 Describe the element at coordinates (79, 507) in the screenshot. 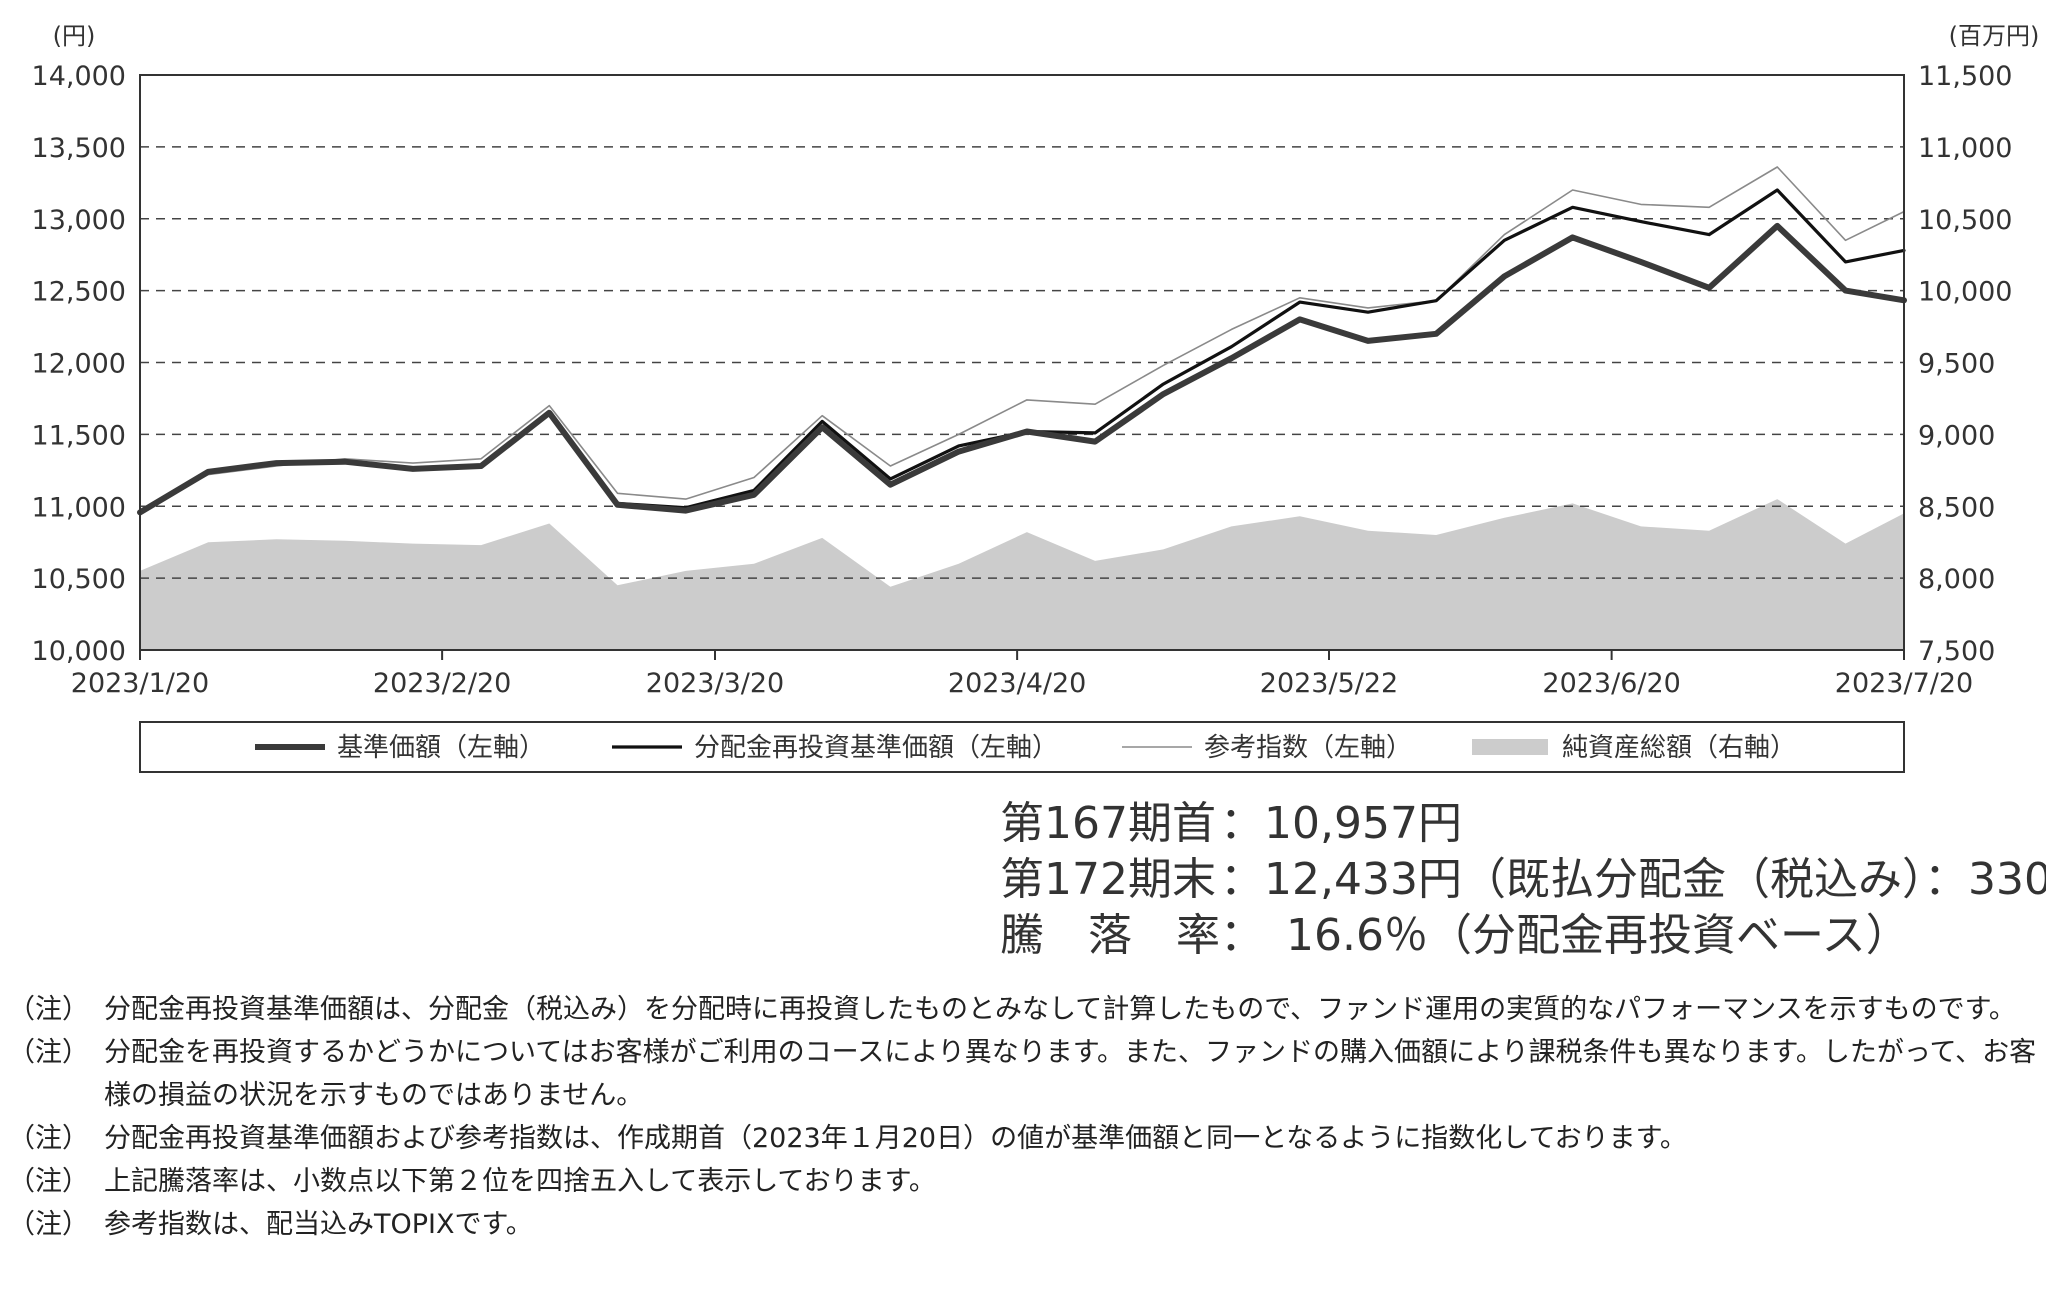

I see `y-left-tick-label: 11,000` at that location.